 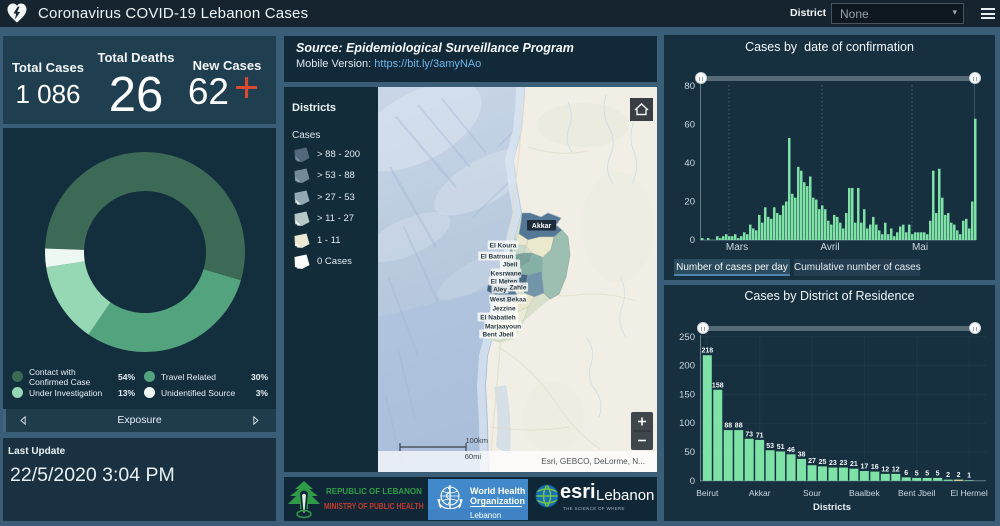 I want to click on svg-text: El Koura, so click(x=503, y=246).